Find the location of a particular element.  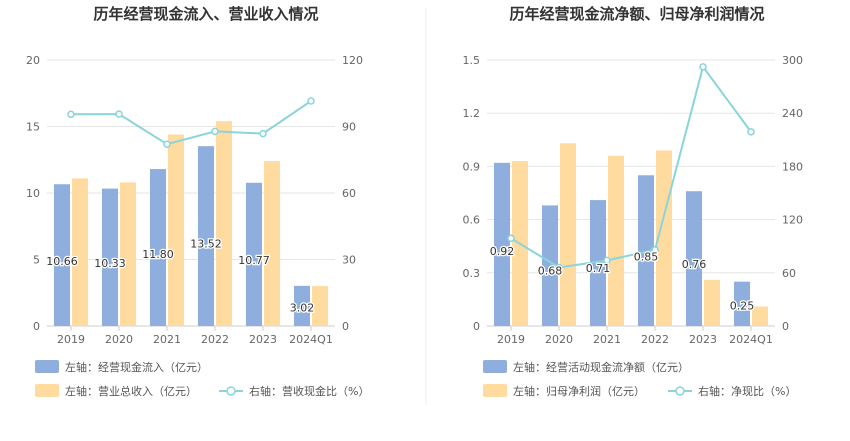

left-axis-tick: 0.9 is located at coordinates (472, 166).